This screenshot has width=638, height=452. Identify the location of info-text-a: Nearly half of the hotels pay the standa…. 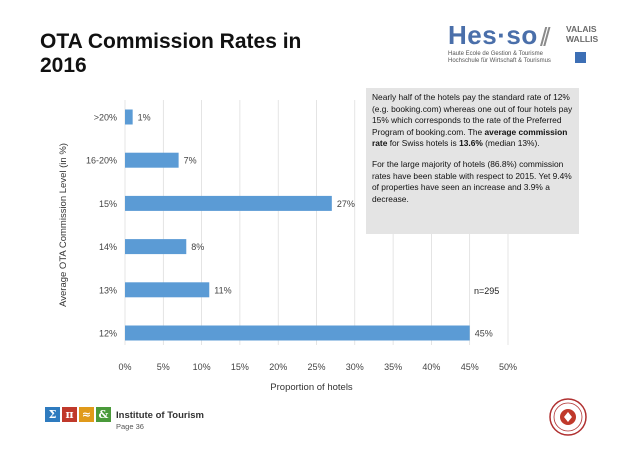
(472, 114).